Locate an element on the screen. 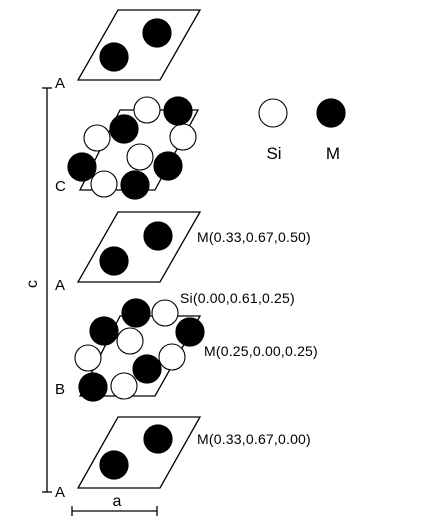  a-axis-label: a is located at coordinates (117, 501).